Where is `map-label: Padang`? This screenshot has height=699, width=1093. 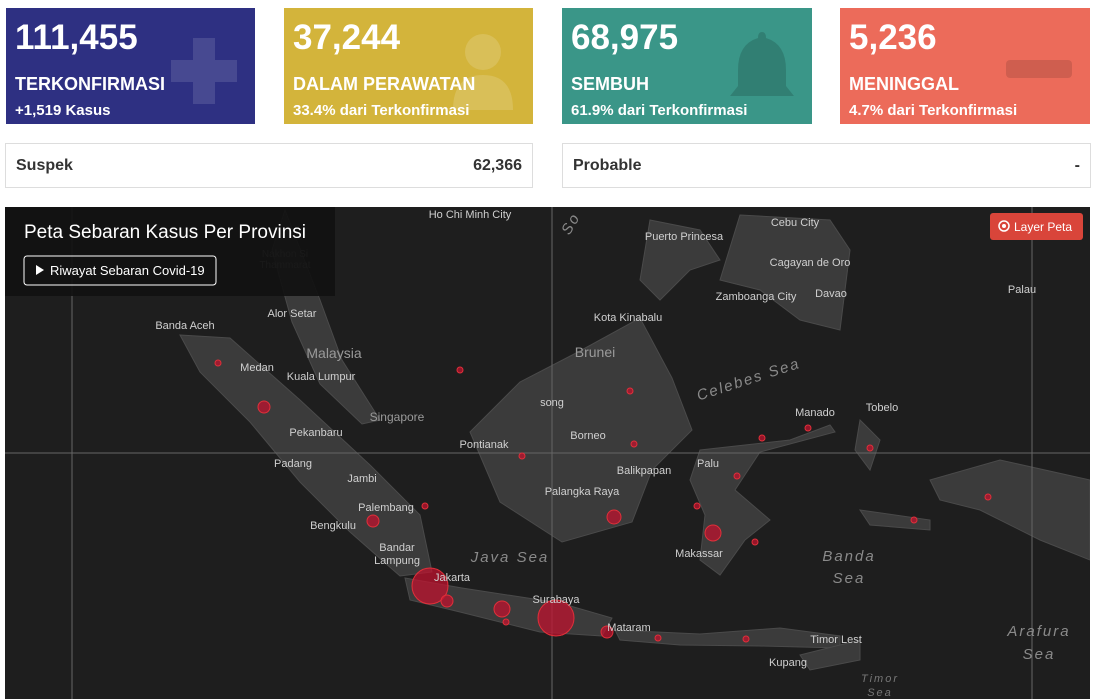
map-label: Padang is located at coordinates (293, 464).